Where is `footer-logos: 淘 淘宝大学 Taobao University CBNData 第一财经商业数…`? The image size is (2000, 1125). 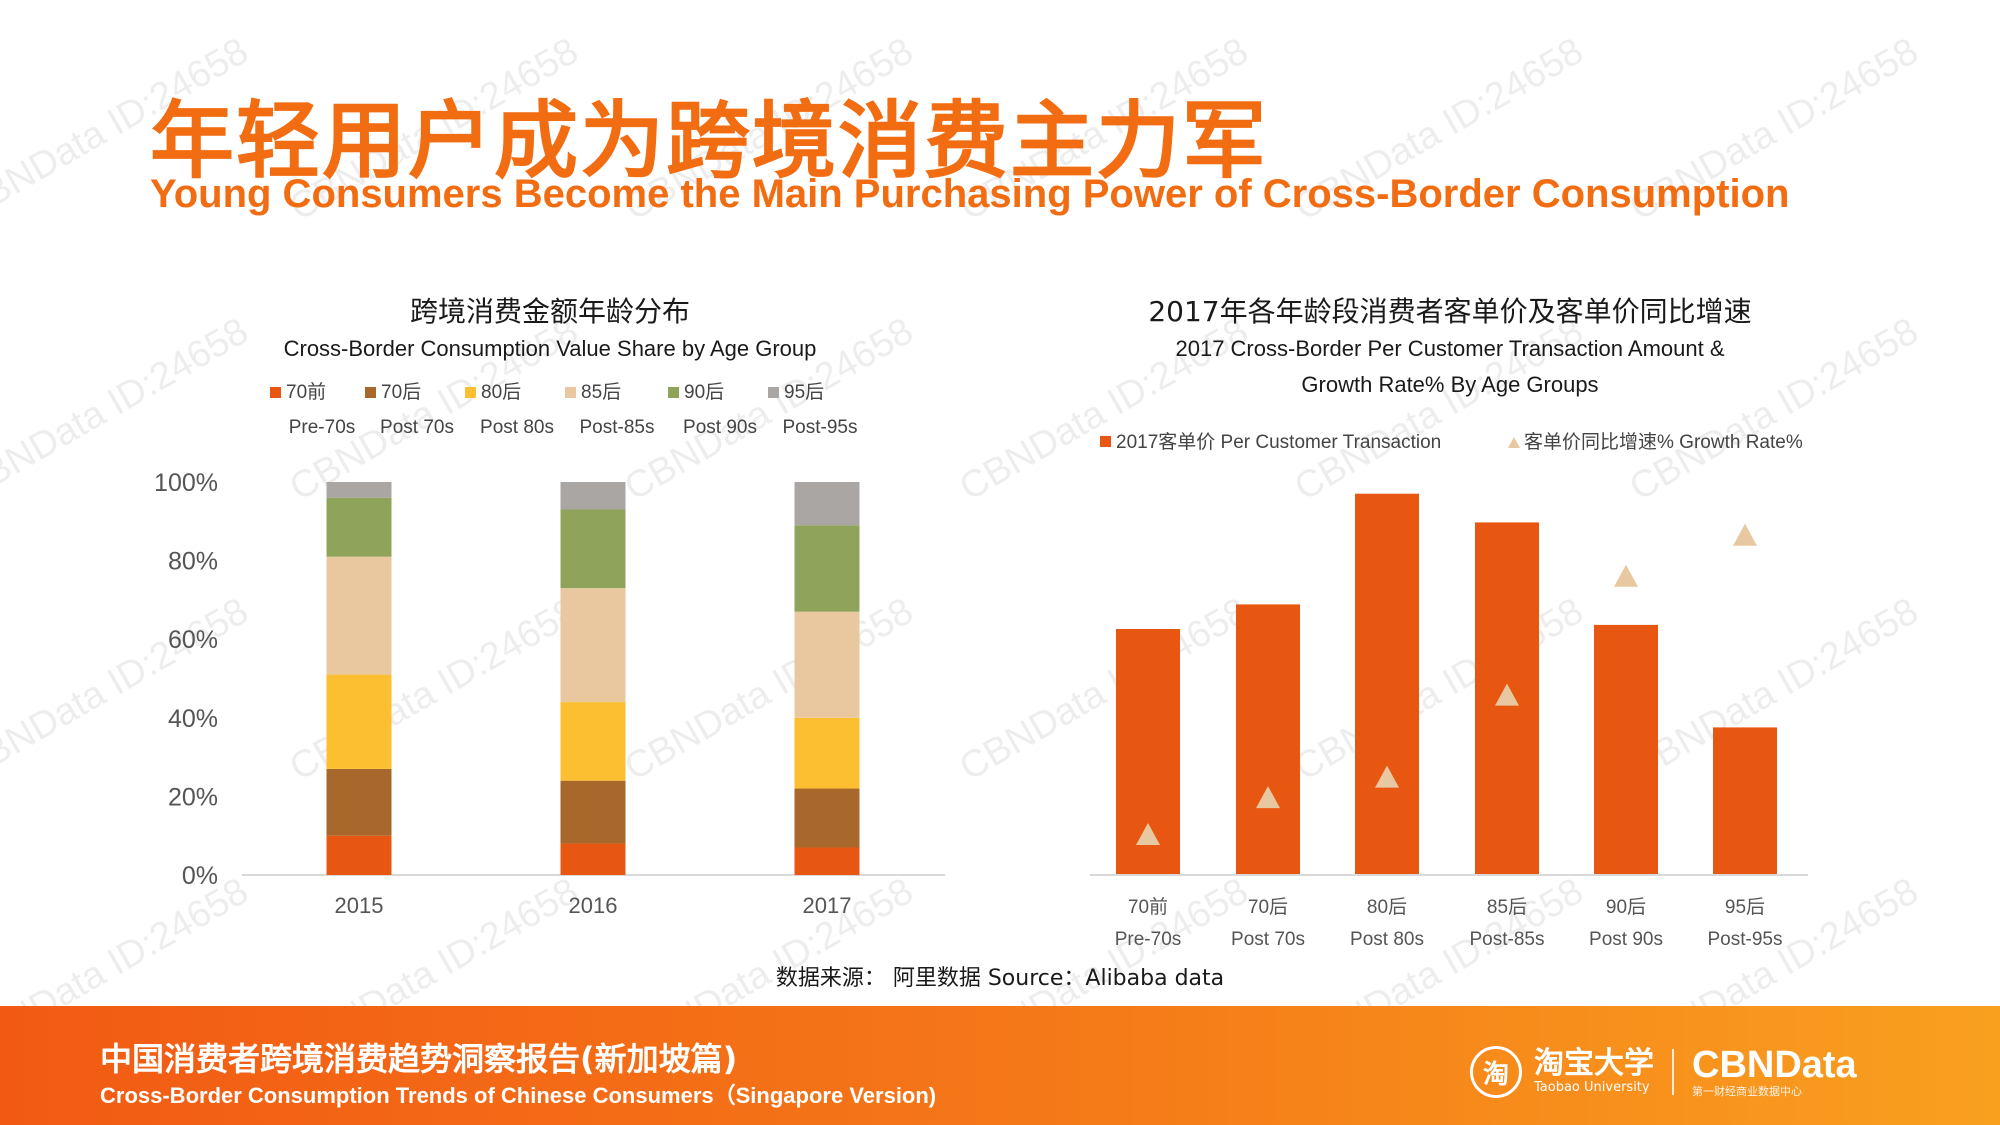 footer-logos: 淘 淘宝大学 Taobao University CBNData 第一财经商业数… is located at coordinates (1663, 1072).